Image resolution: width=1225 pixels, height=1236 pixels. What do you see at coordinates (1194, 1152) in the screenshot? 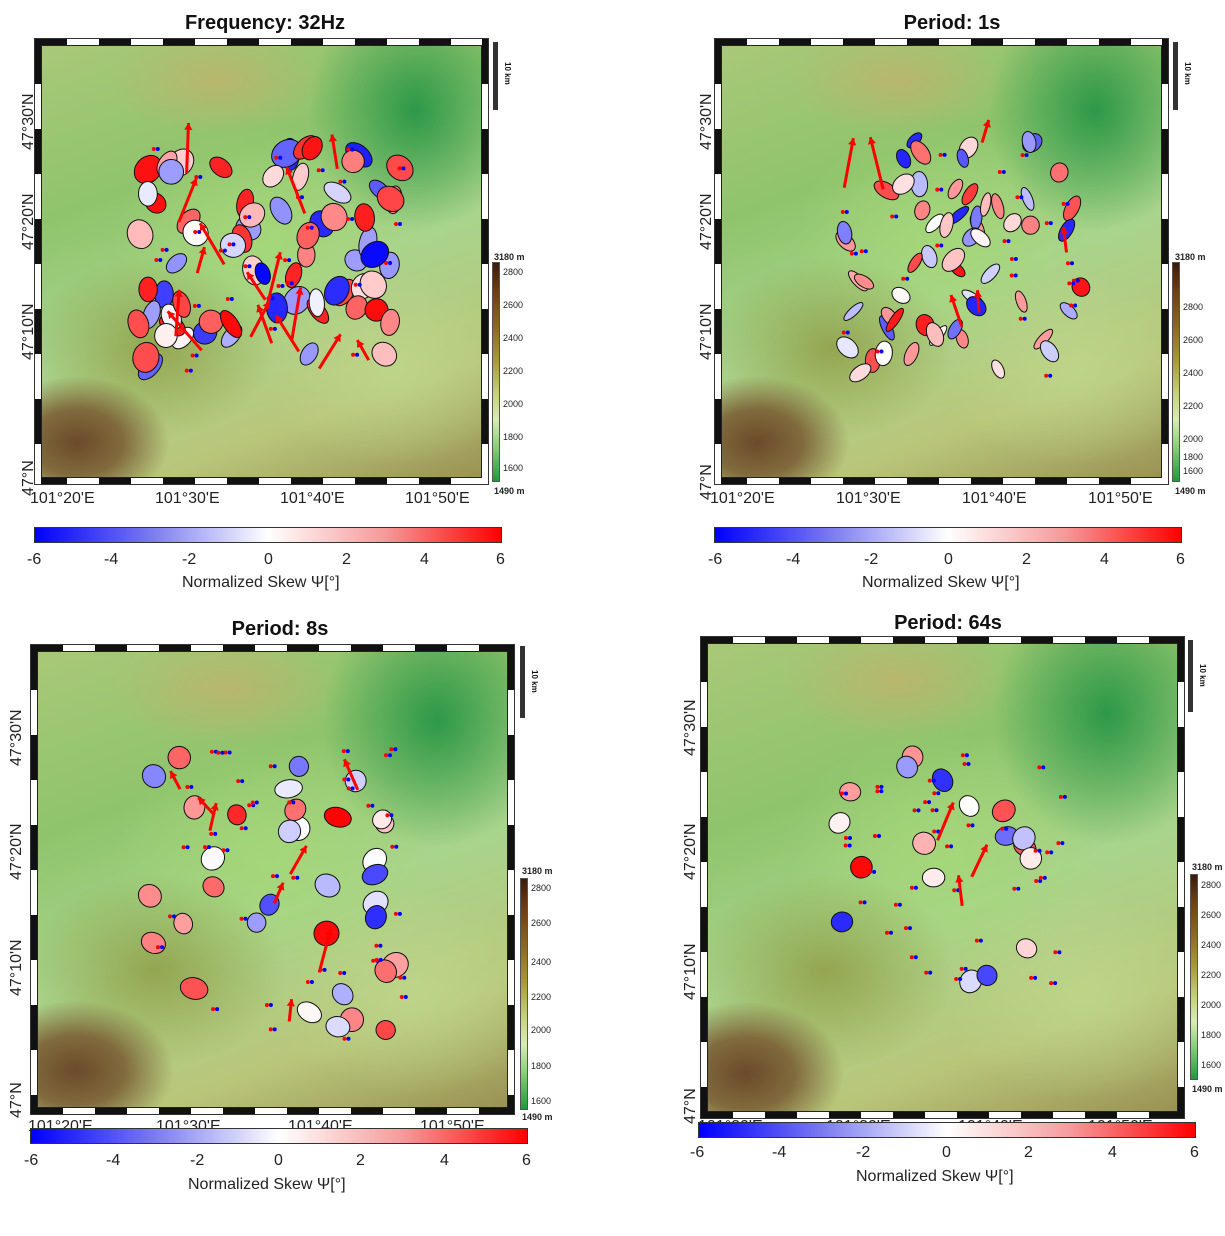
I see `skew-tick: 6` at bounding box center [1194, 1152].